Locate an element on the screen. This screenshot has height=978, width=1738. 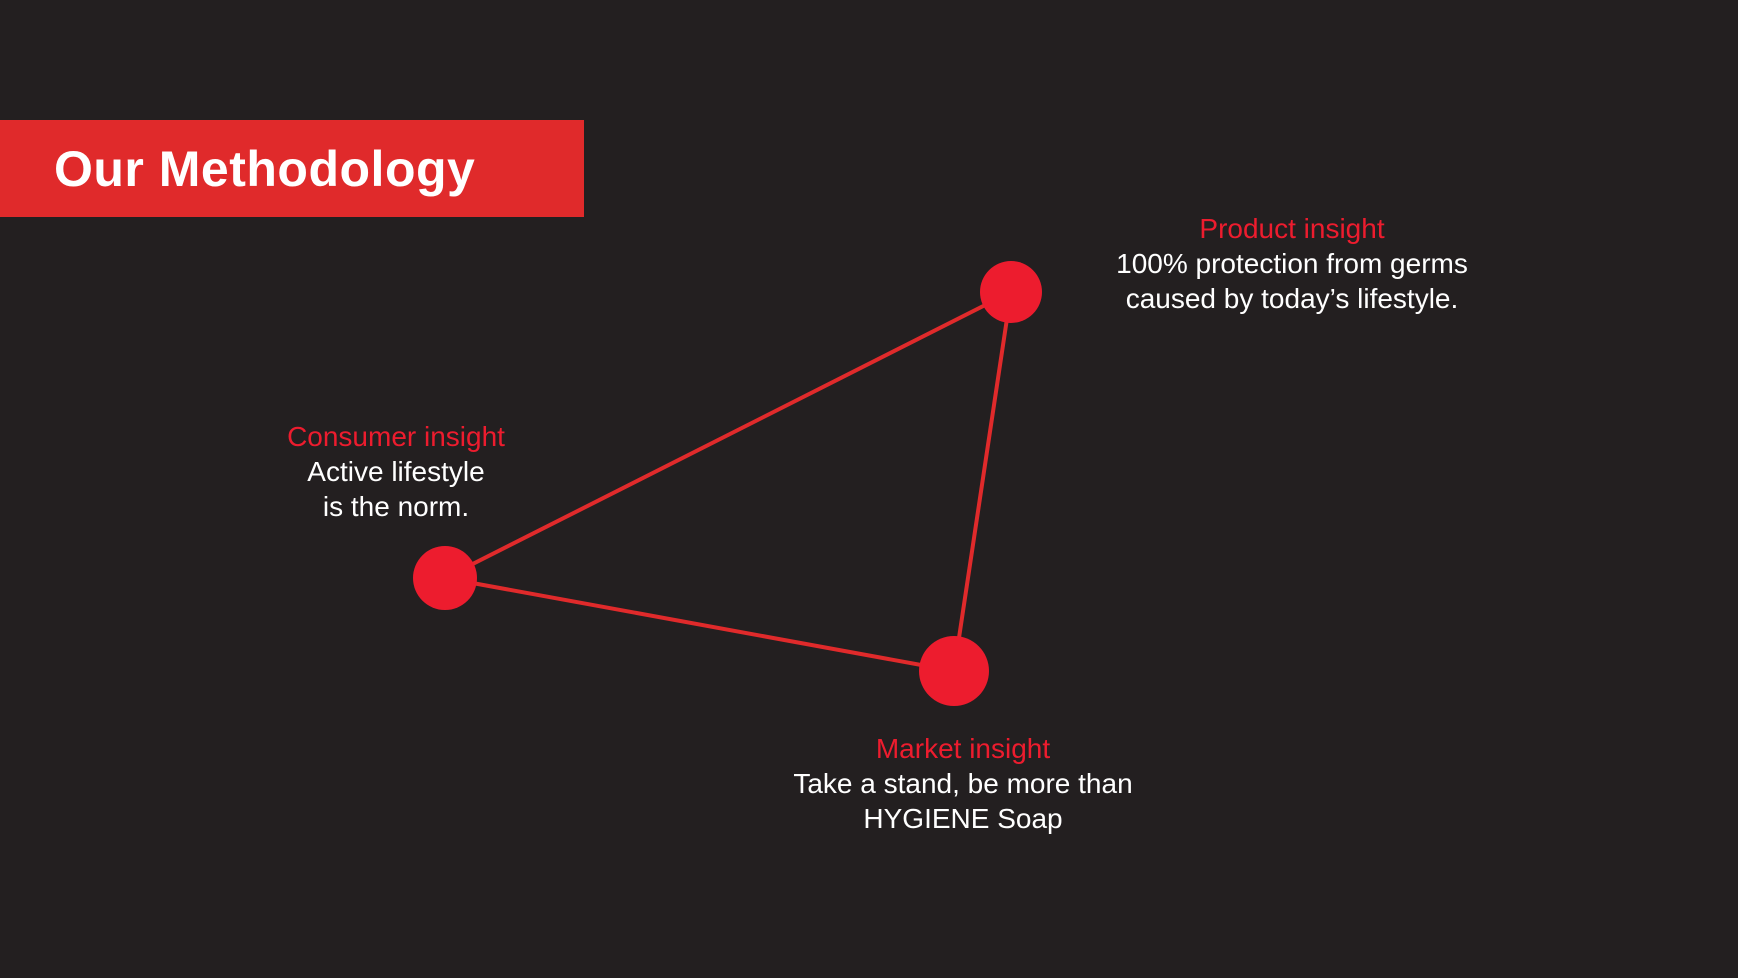
market-insight-heading: Market insight is located at coordinates (963, 748).